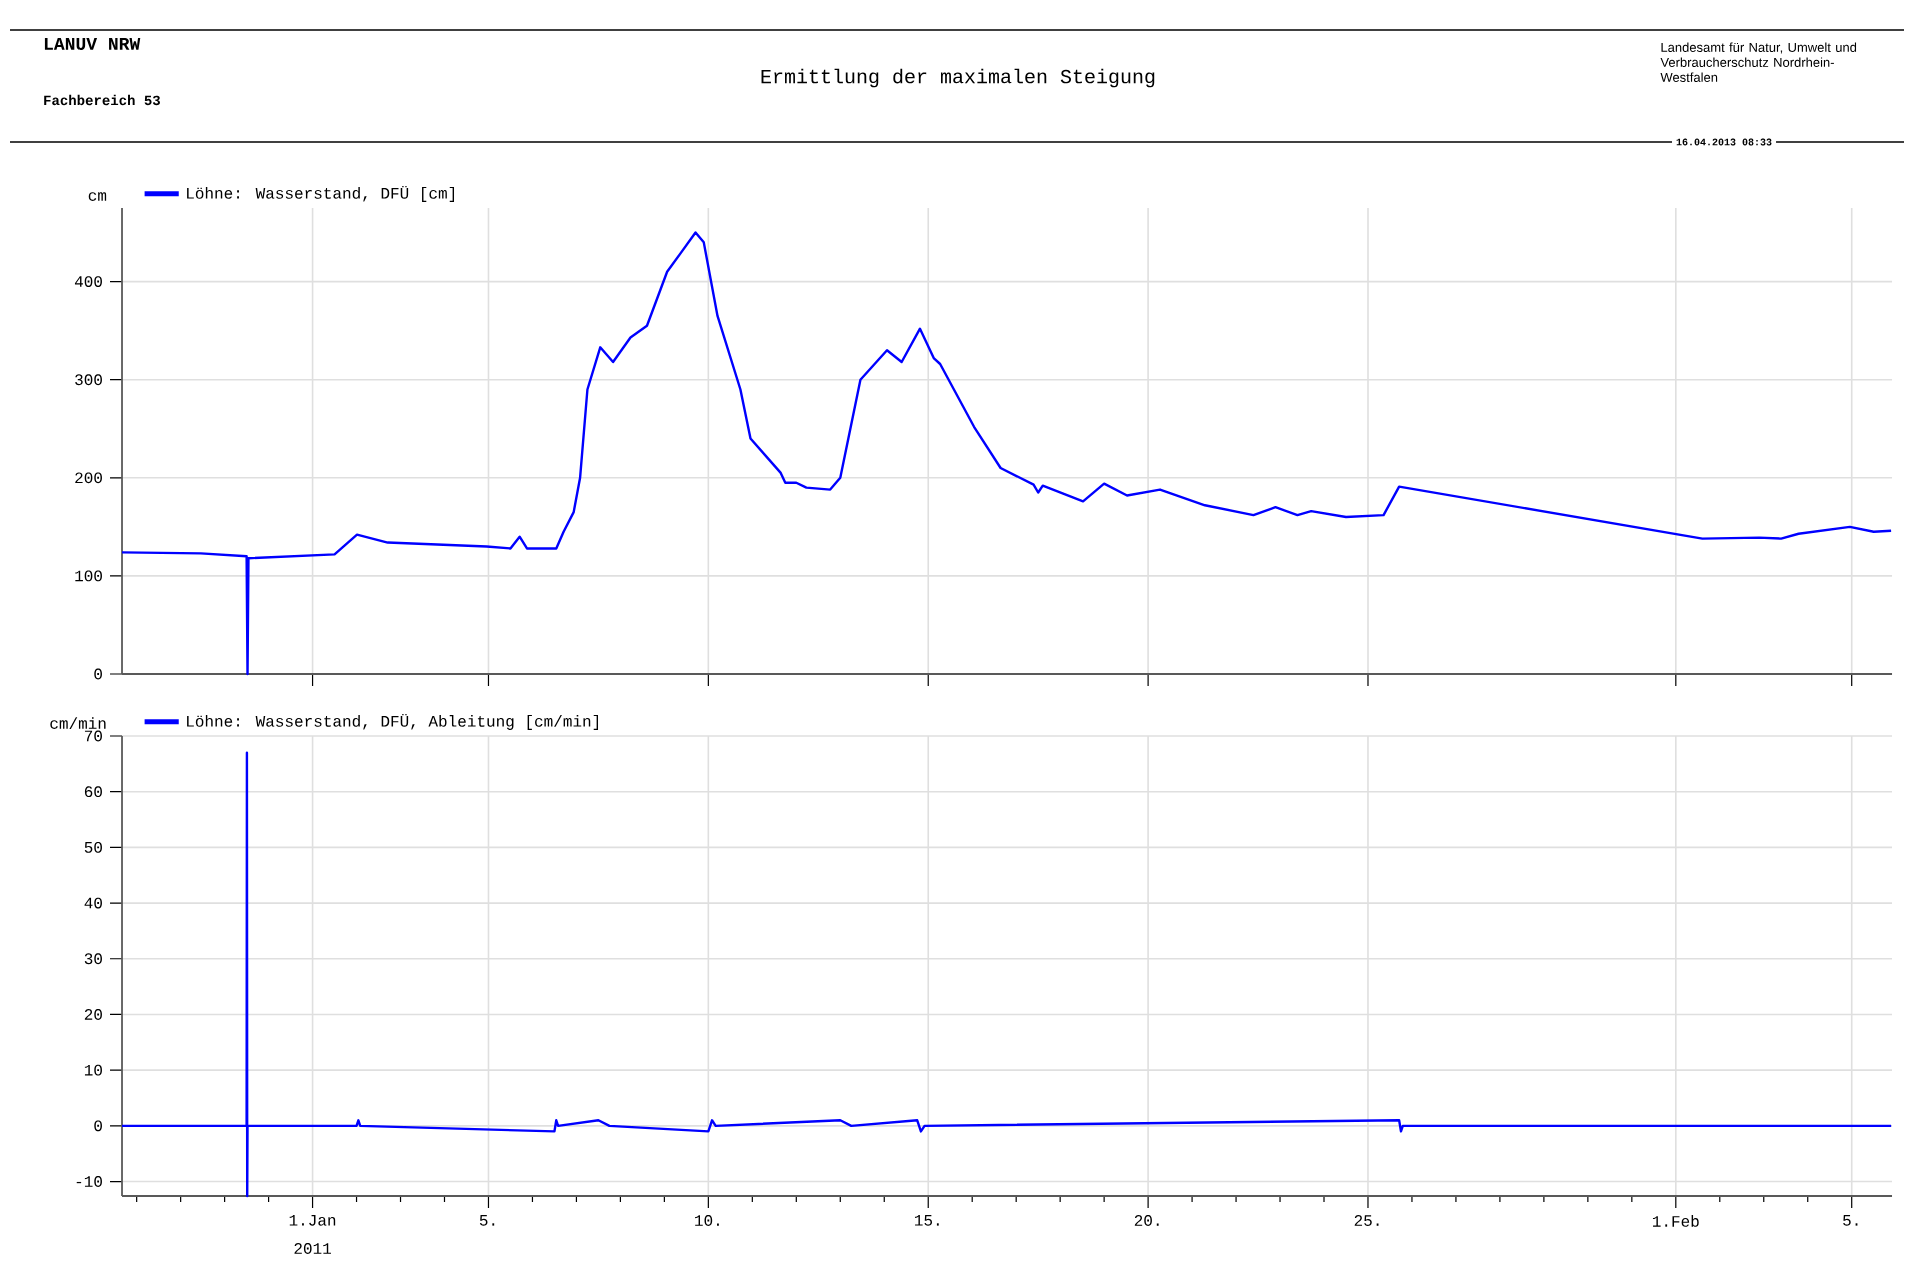 This screenshot has height=1282, width=1914. Describe the element at coordinates (78, 723) in the screenshot. I see `y-axis-title: cm/min` at that location.